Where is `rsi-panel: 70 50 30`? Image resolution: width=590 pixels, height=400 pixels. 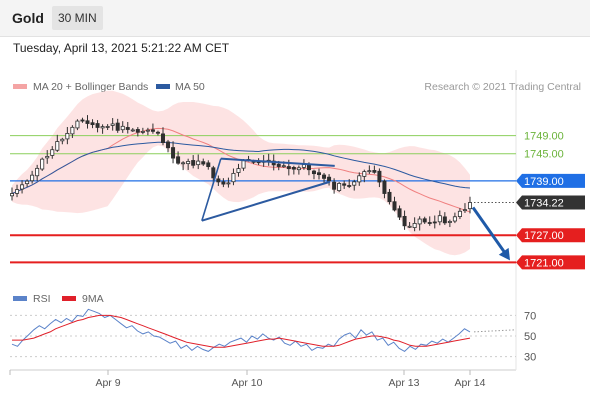
rsi-panel: 70 50 30 is located at coordinates (273, 336).